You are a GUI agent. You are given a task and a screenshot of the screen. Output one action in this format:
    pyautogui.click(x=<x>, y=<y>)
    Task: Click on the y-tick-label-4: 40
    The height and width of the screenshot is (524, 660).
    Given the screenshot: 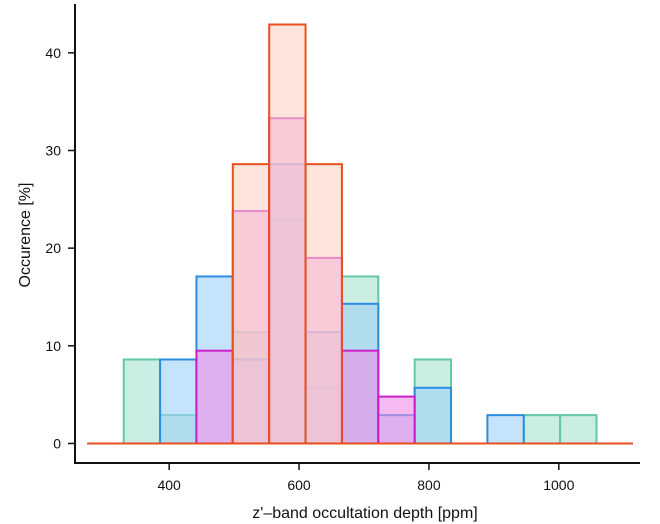 What is the action you would take?
    pyautogui.click(x=53, y=53)
    